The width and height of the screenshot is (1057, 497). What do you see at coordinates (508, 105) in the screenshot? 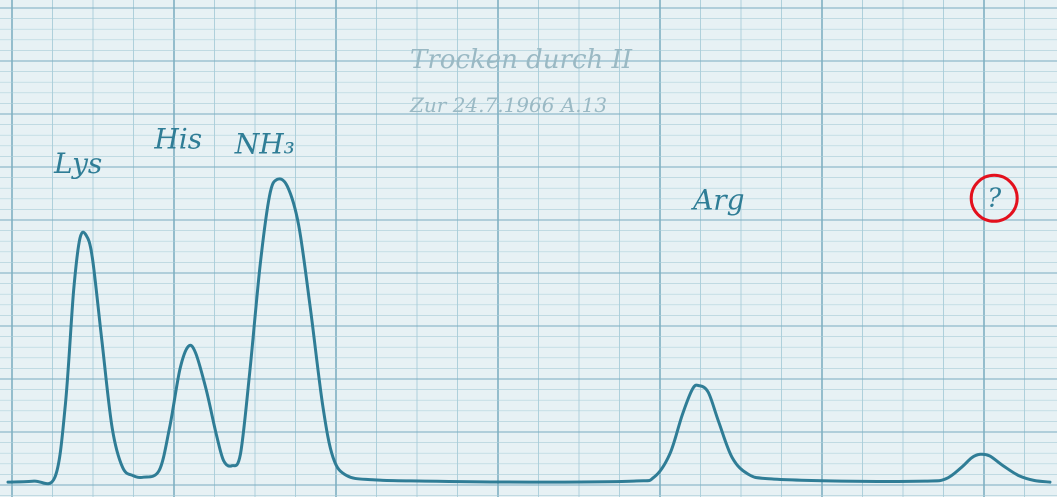
I see `header-line-2: Zur 24.7.1966 A.13` at bounding box center [508, 105].